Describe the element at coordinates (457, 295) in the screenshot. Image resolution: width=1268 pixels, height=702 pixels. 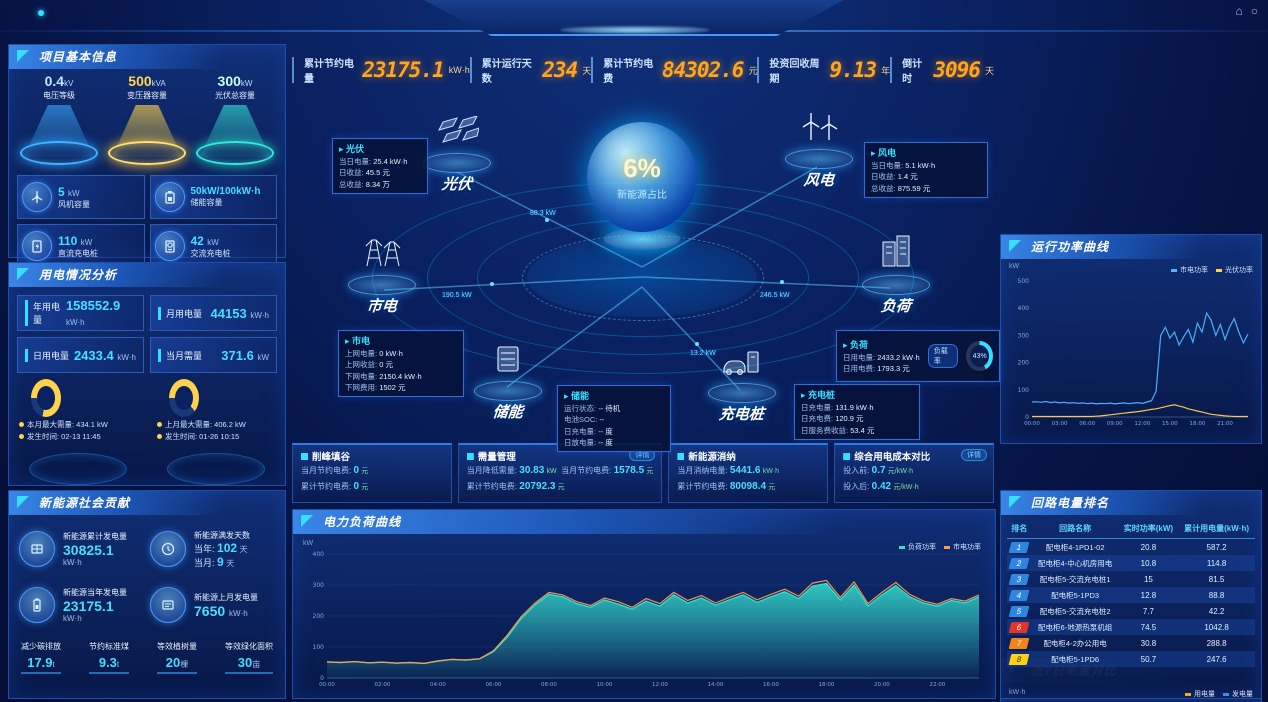
I see `flow-power-label: 190.5 kW` at that location.